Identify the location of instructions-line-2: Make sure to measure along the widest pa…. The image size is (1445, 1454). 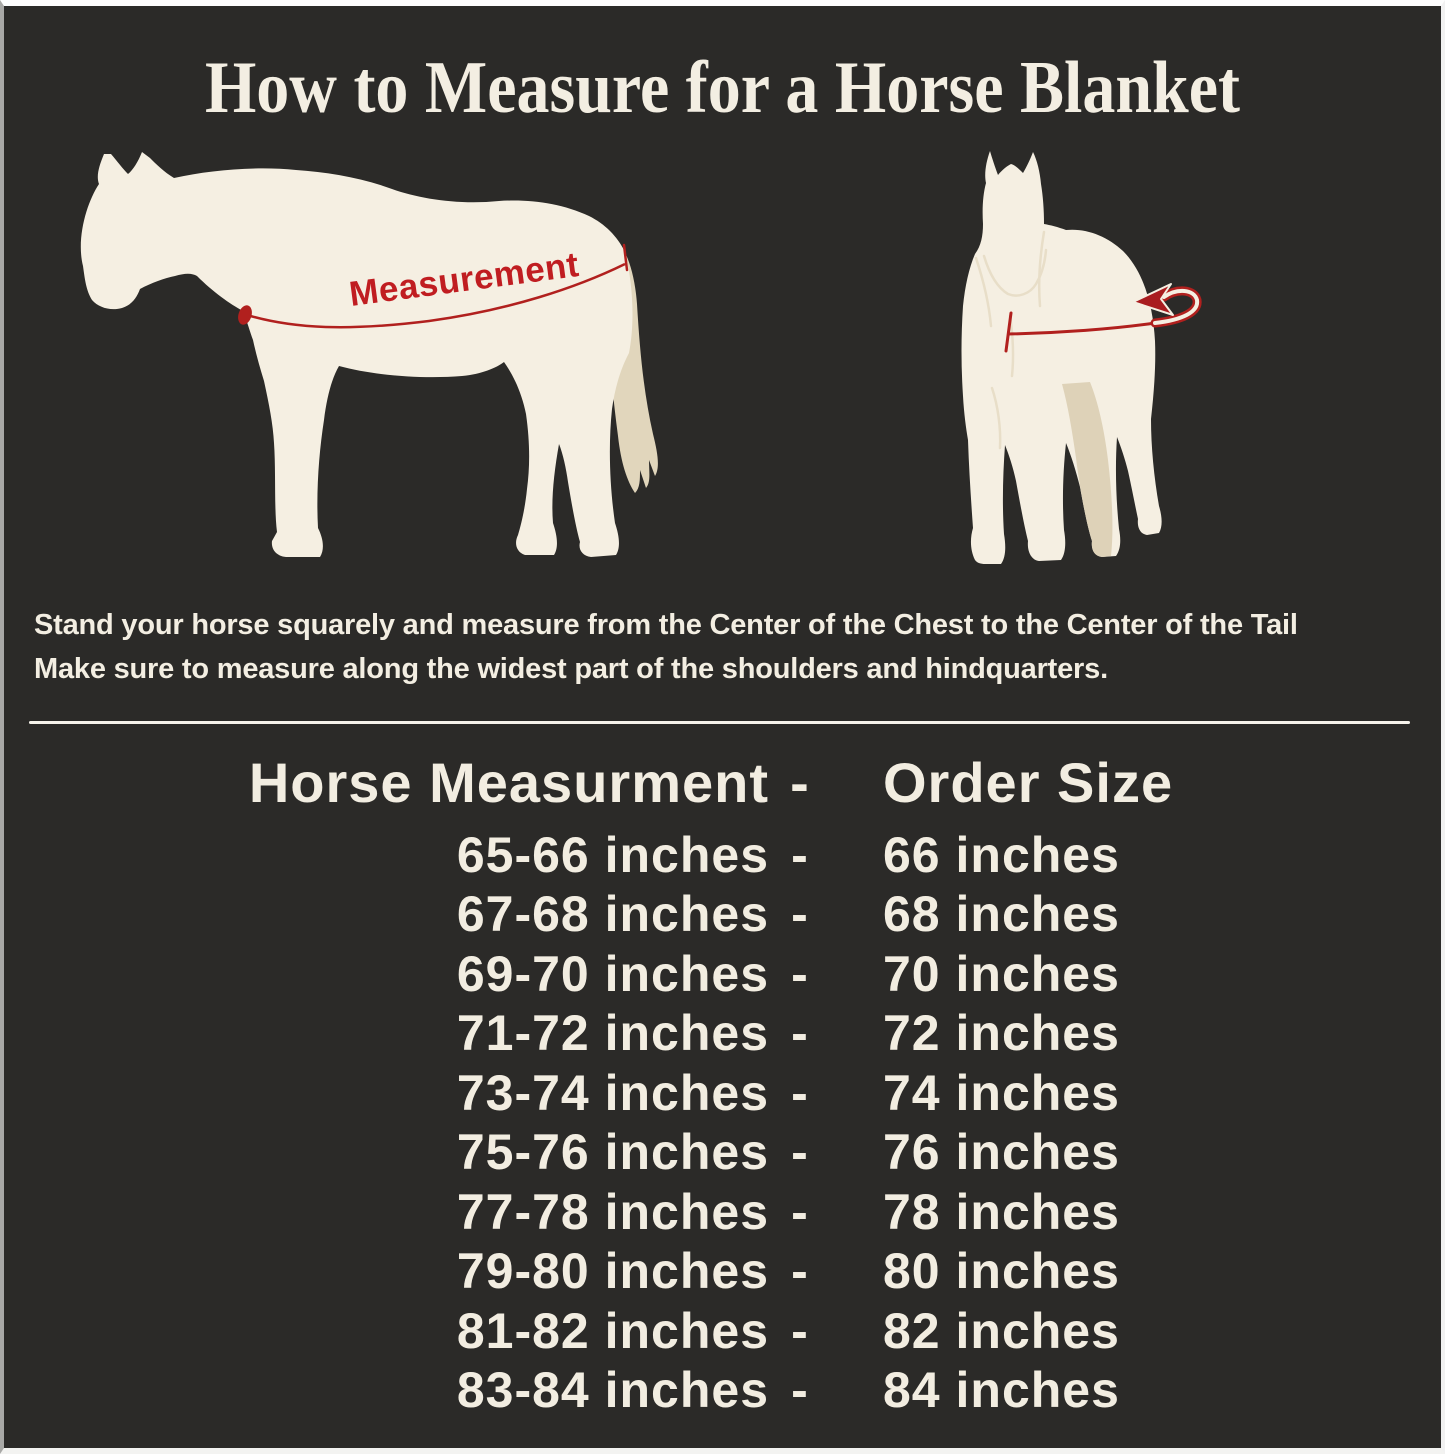
(571, 669).